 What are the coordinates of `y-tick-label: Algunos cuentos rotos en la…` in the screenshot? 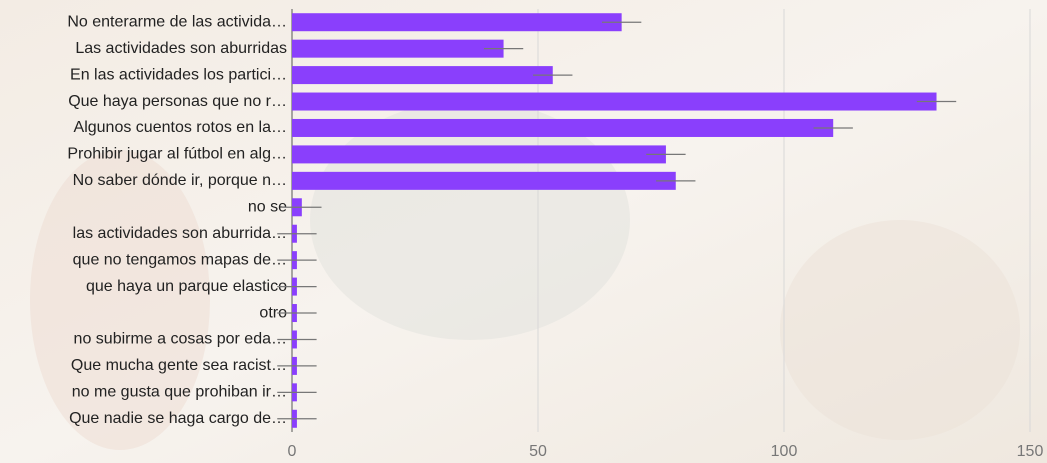 It's located at (180, 127).